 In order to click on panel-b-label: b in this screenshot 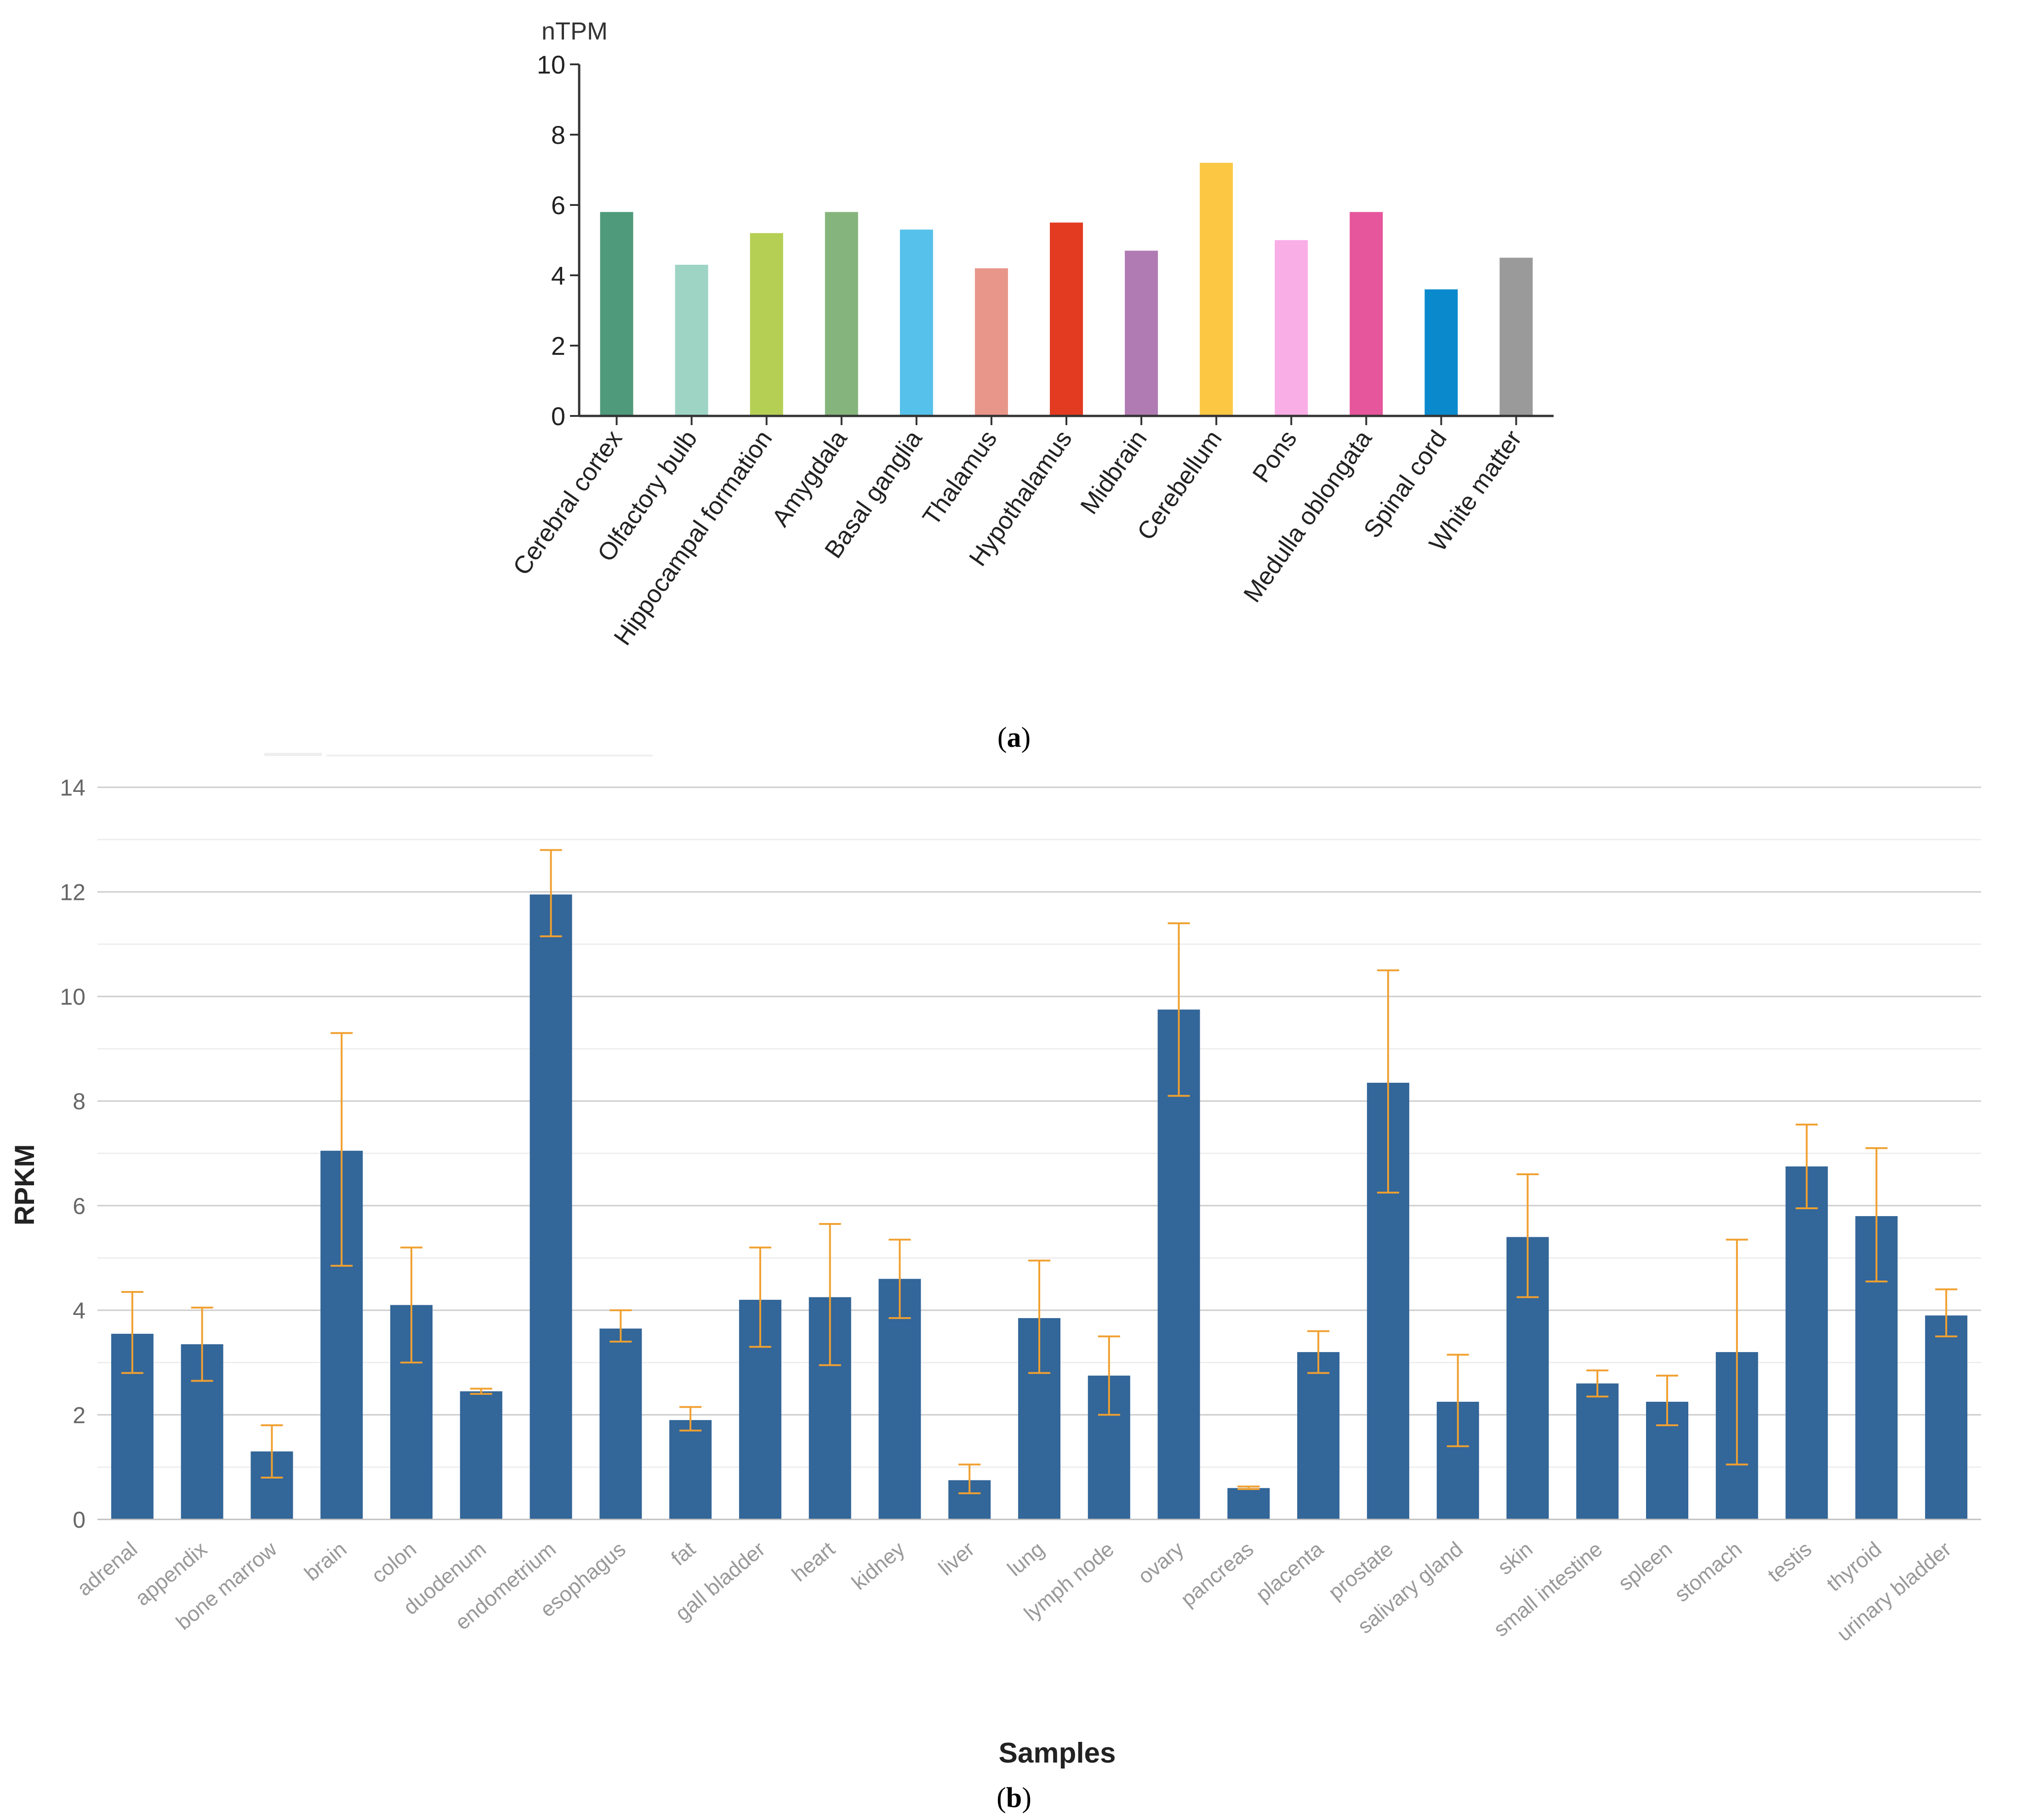, I will do `click(1014, 1798)`.